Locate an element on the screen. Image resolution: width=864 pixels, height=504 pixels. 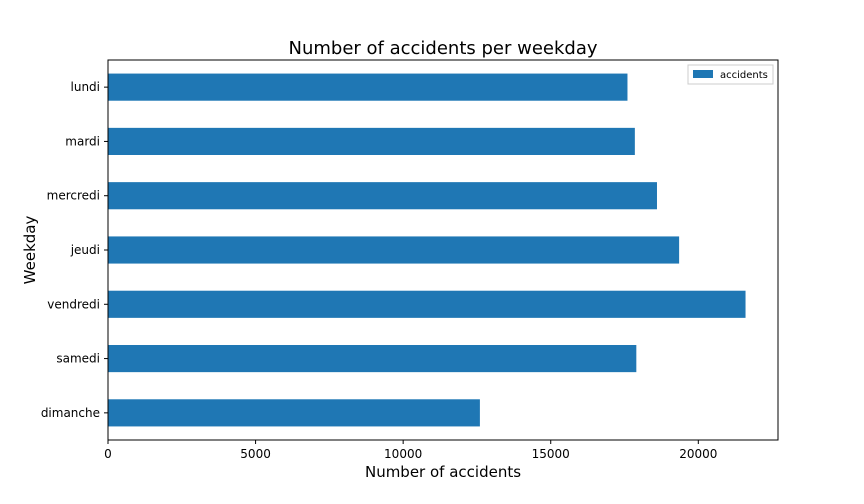
x-tick-label: 20000 is located at coordinates (698, 454).